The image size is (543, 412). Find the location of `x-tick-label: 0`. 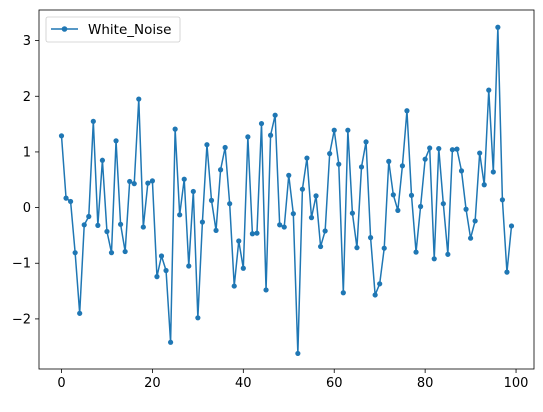

x-tick-label: 0 is located at coordinates (61, 383).